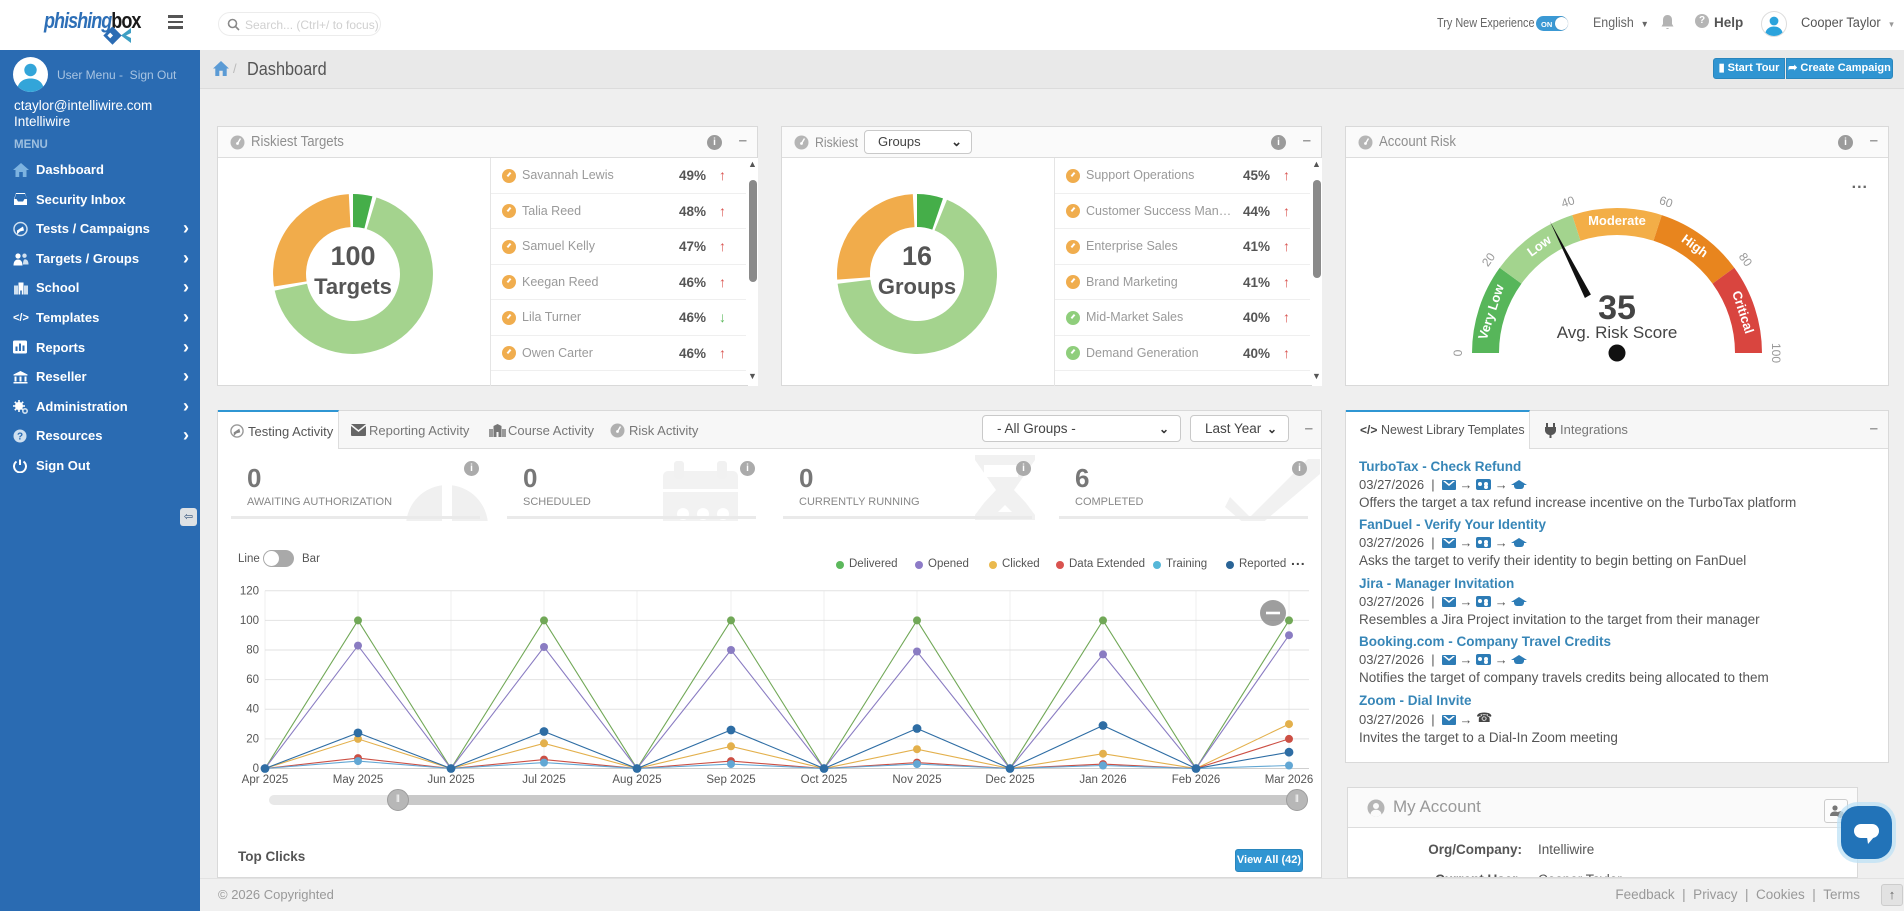  I want to click on svg-text: Targets, so click(353, 286).